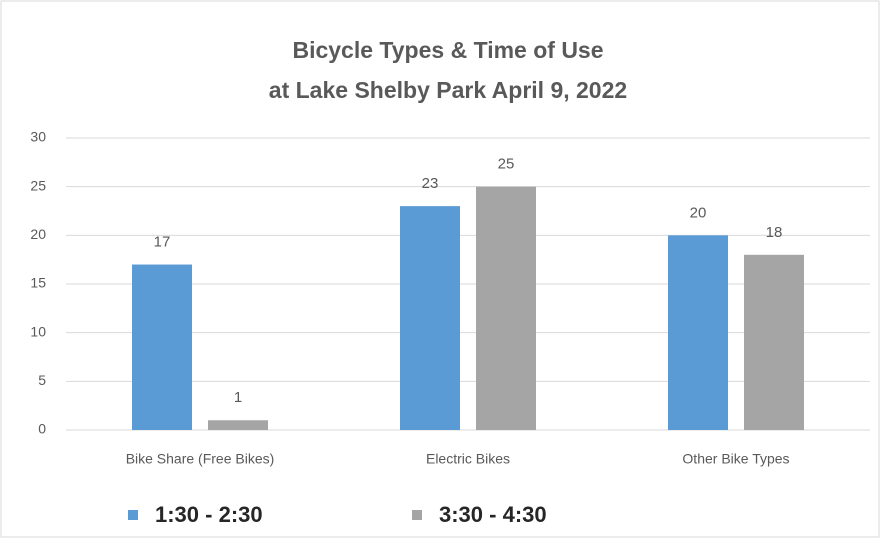  Describe the element at coordinates (38, 185) in the screenshot. I see `y-tick-label: 25` at that location.